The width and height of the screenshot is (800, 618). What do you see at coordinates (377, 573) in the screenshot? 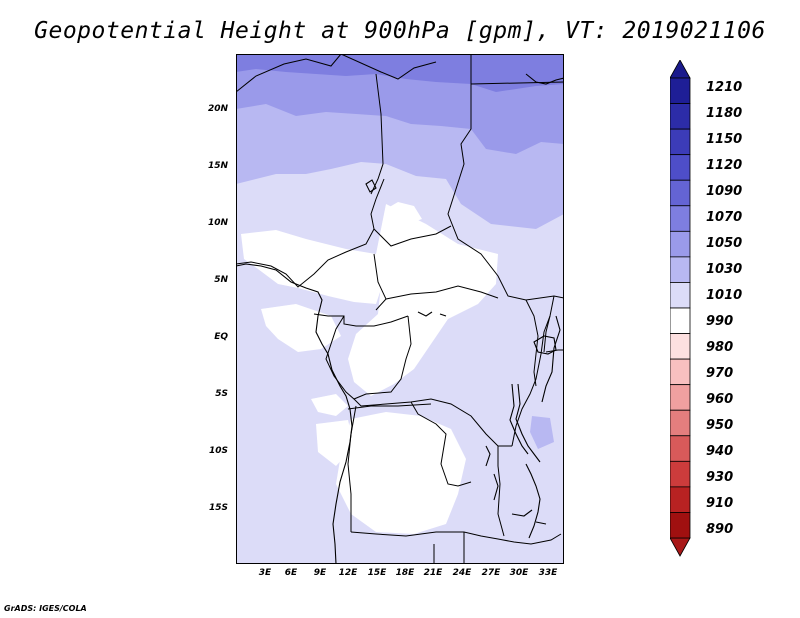
I see `lon-label-15e: 15E` at bounding box center [377, 573].